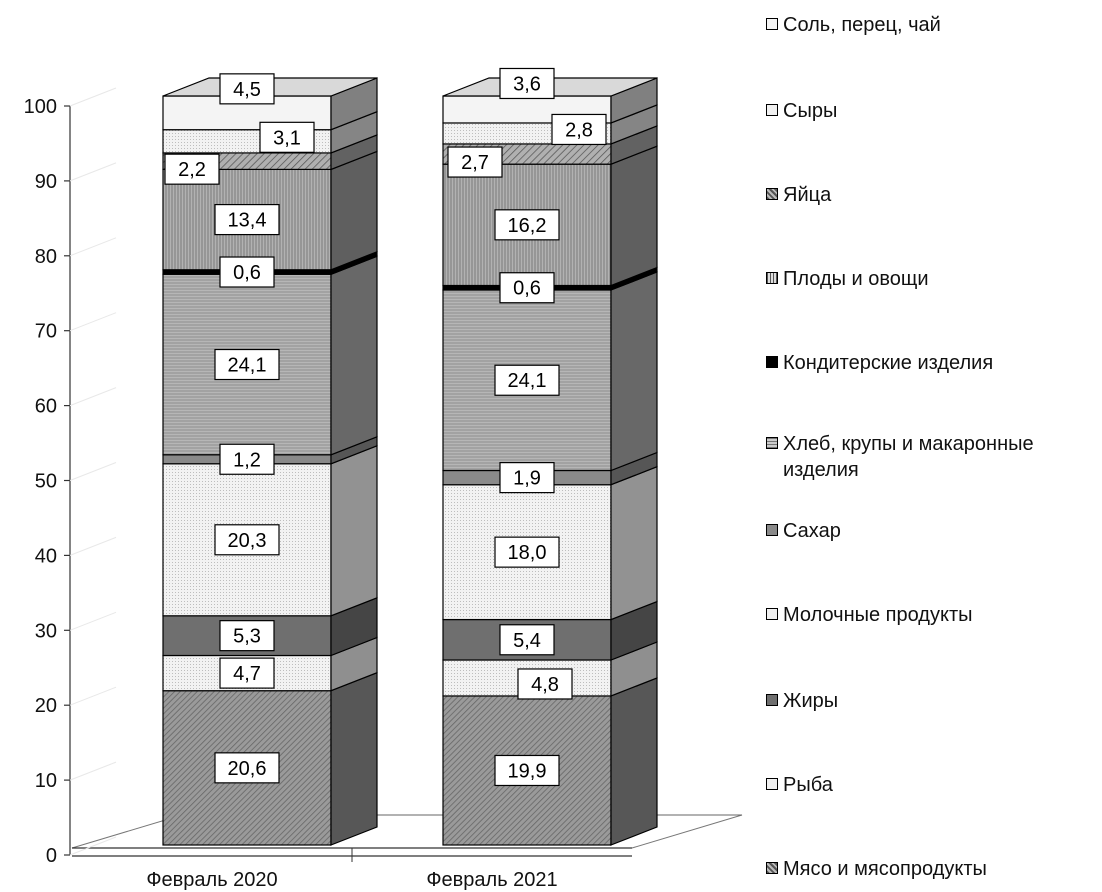 This screenshot has width=1102, height=892. Describe the element at coordinates (46, 182) in the screenshot. I see `y-tick-label: 90` at that location.